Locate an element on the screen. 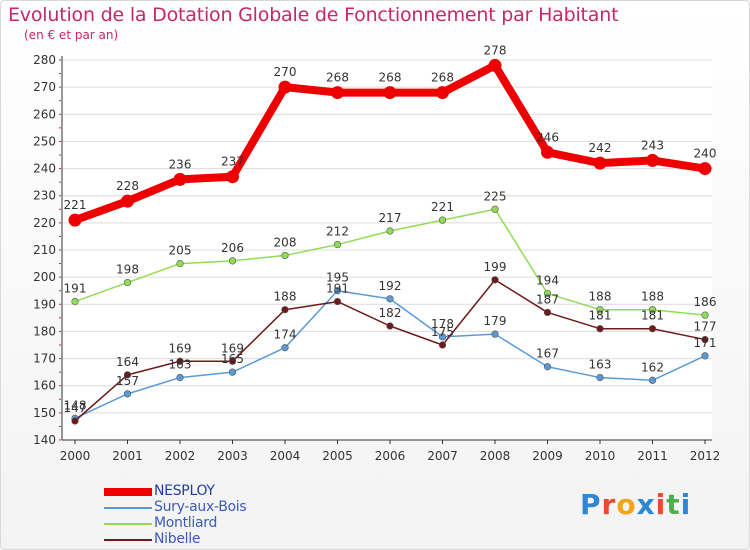 The image size is (750, 550). data-label: 195 is located at coordinates (337, 278).